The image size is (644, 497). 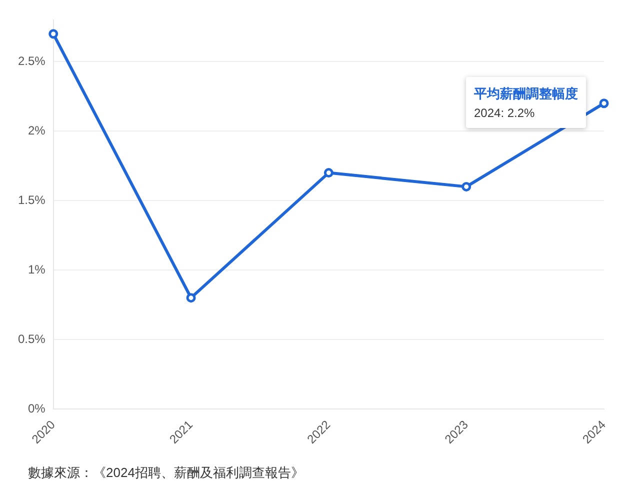 What do you see at coordinates (37, 130) in the screenshot?
I see `y-tick-label: 2%` at bounding box center [37, 130].